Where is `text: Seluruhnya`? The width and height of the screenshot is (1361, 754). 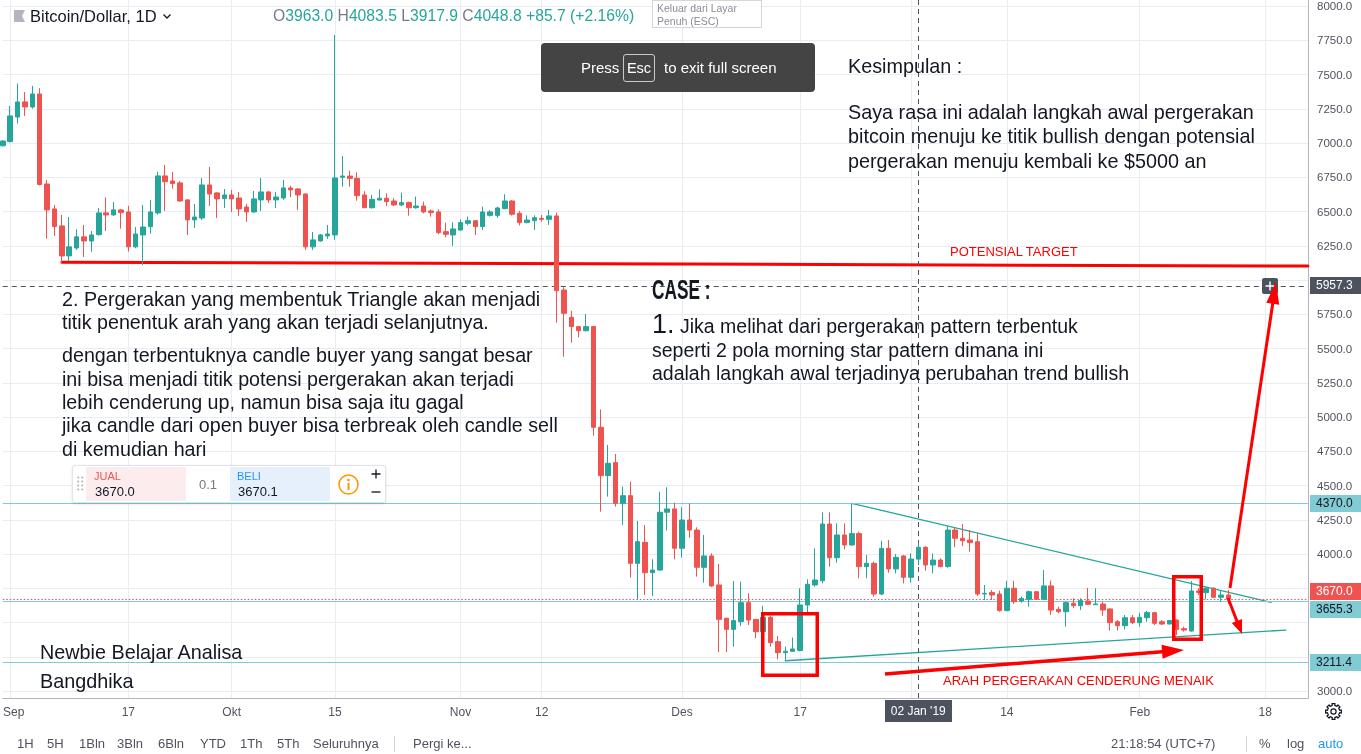
text: Seluruhnya is located at coordinates (346, 744).